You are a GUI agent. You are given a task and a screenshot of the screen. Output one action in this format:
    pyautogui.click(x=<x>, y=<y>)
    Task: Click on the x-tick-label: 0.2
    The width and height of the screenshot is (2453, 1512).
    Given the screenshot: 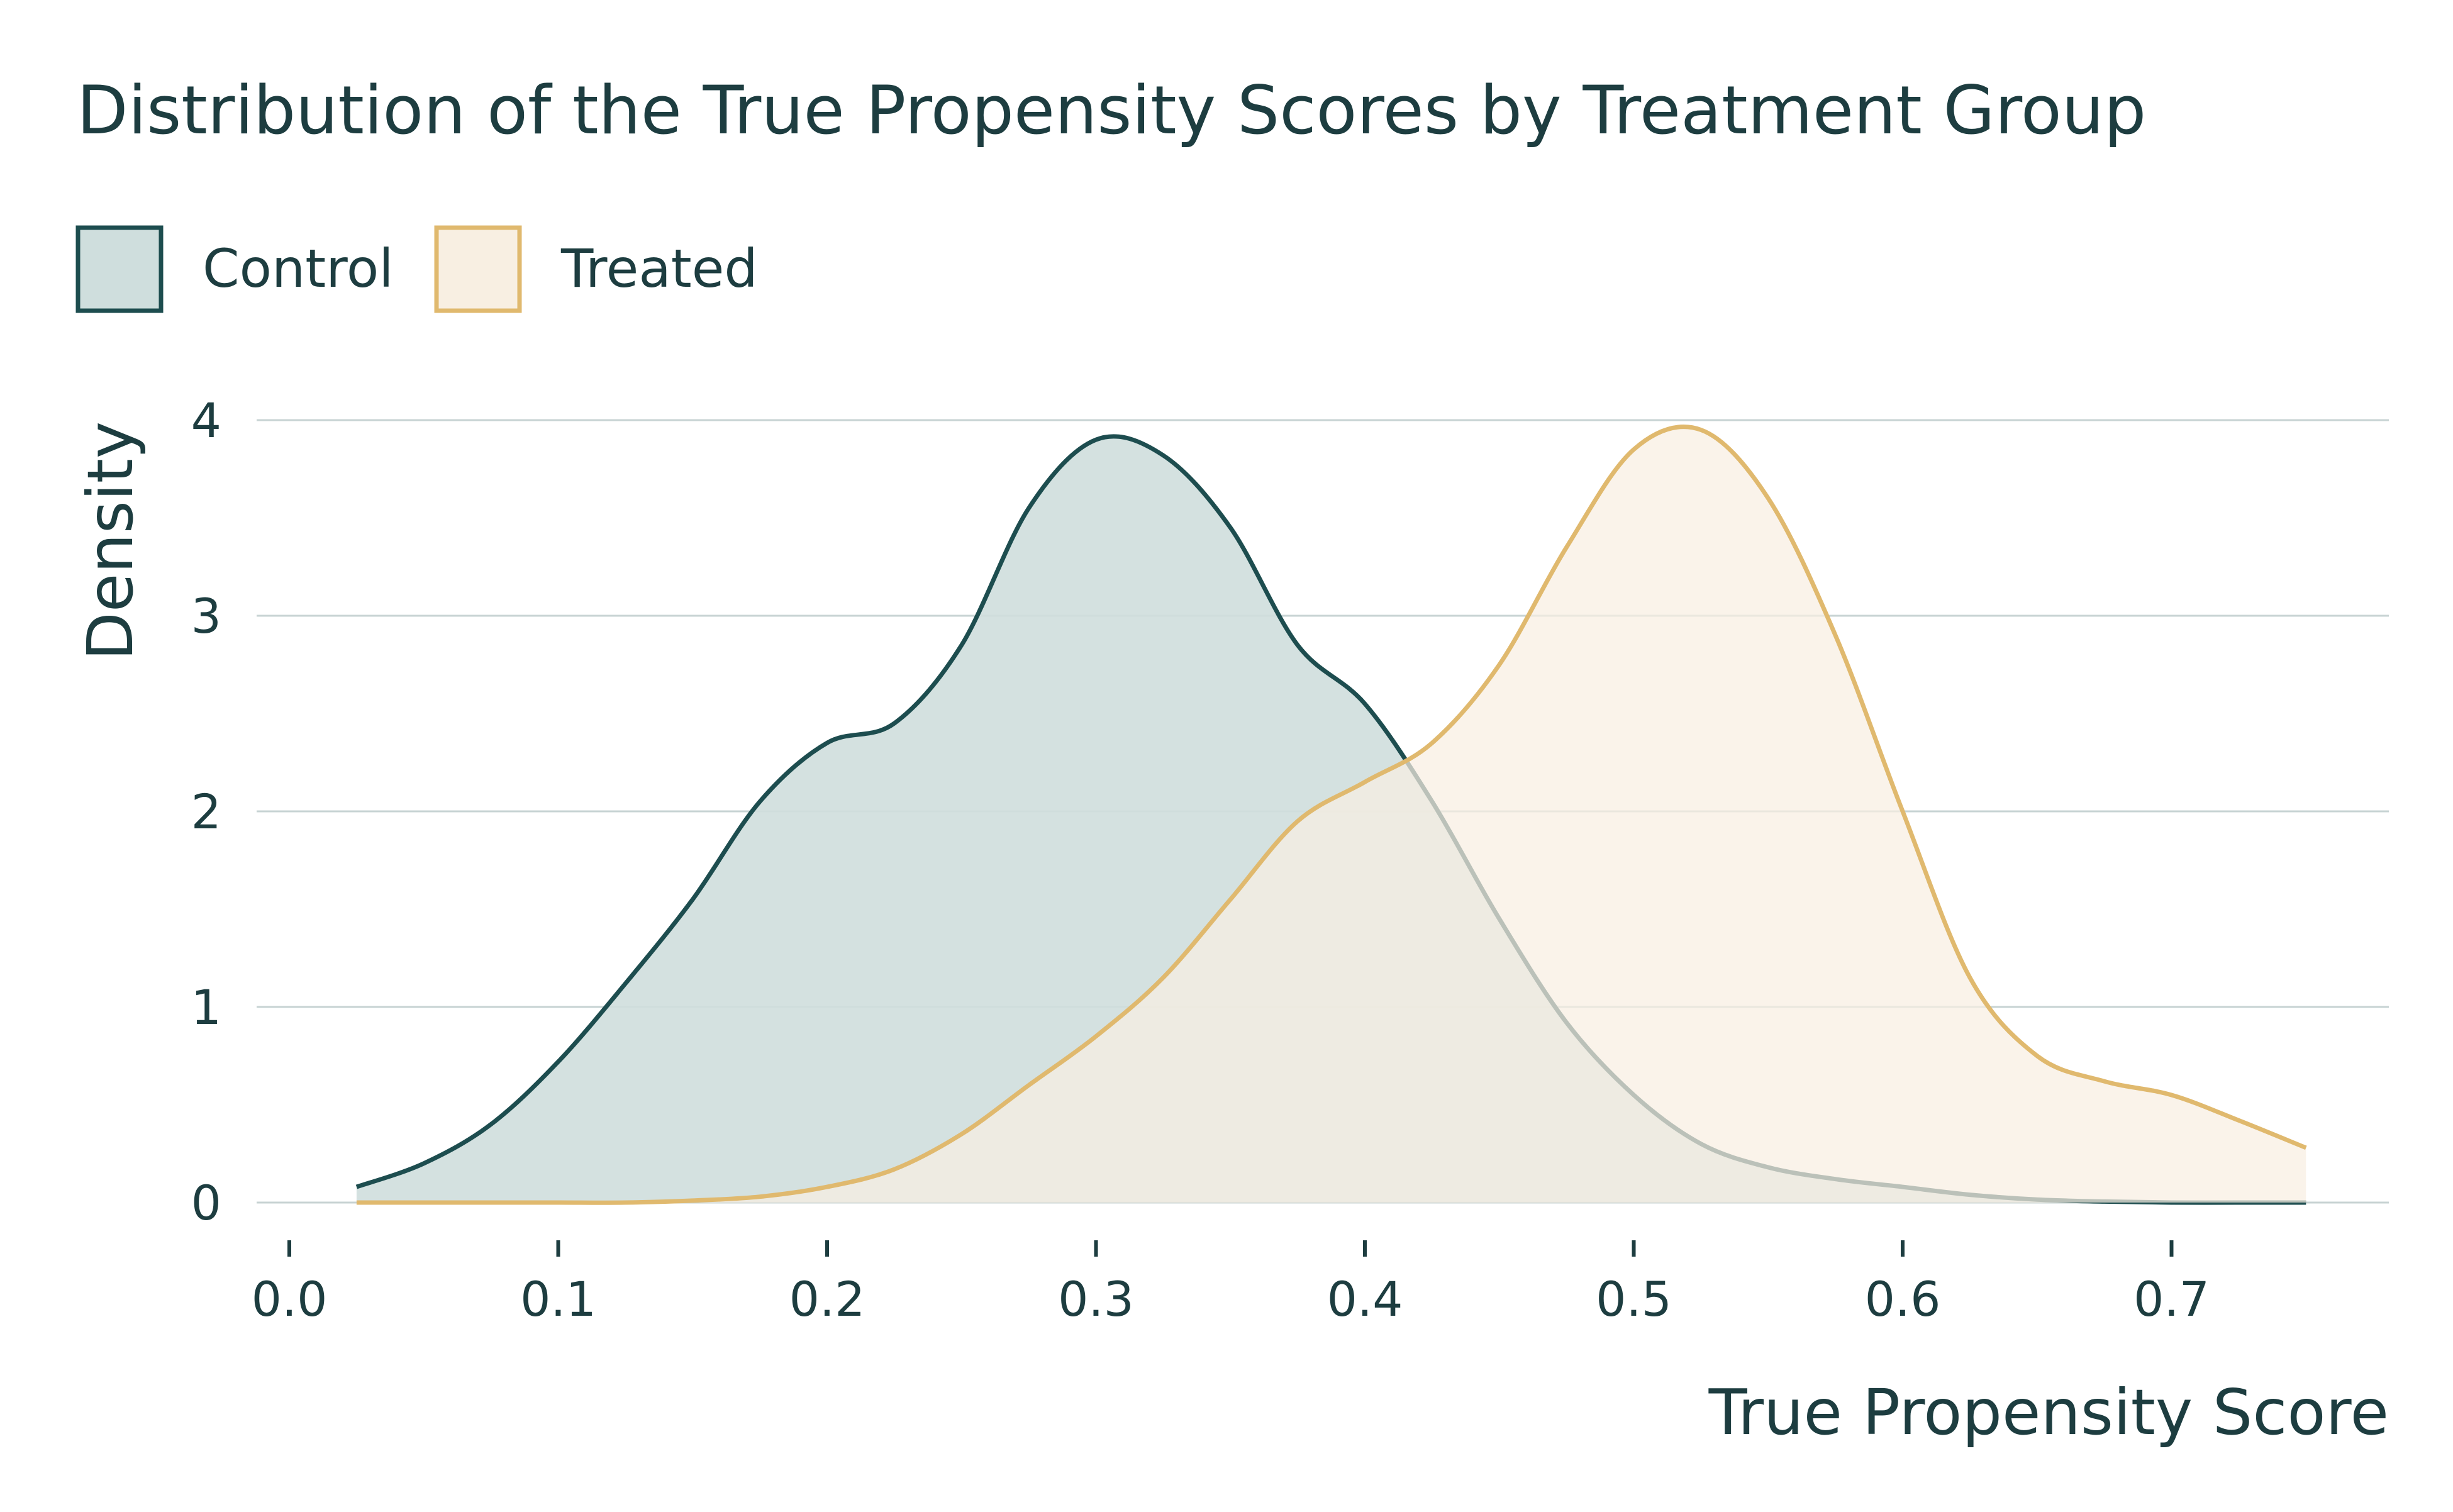 What is the action you would take?
    pyautogui.click(x=827, y=1299)
    